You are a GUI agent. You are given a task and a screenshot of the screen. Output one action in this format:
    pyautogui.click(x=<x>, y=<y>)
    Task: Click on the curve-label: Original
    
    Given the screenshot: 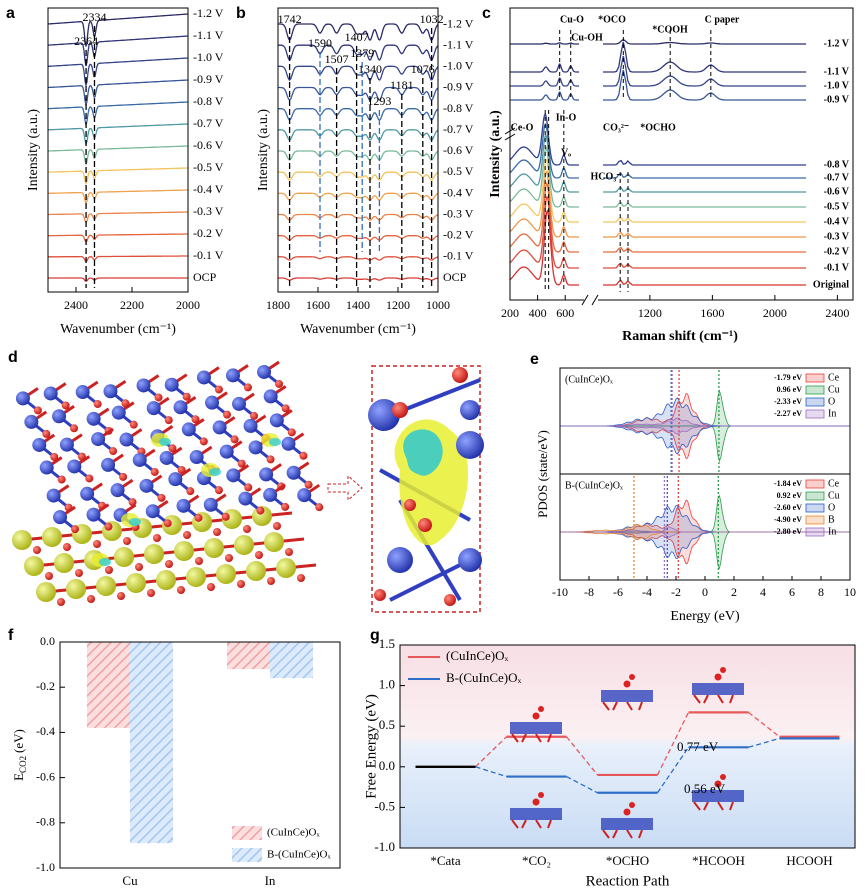 What is the action you would take?
    pyautogui.click(x=831, y=284)
    